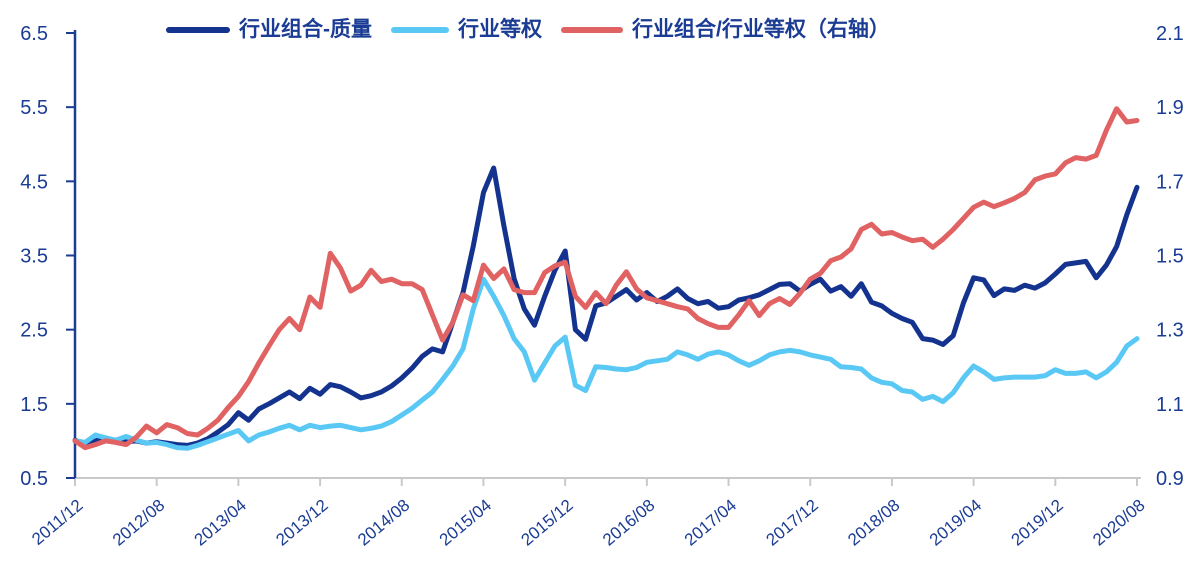 This screenshot has height=582, width=1203. I want to click on right-axis-tick-label: 1.9, so click(1170, 108).